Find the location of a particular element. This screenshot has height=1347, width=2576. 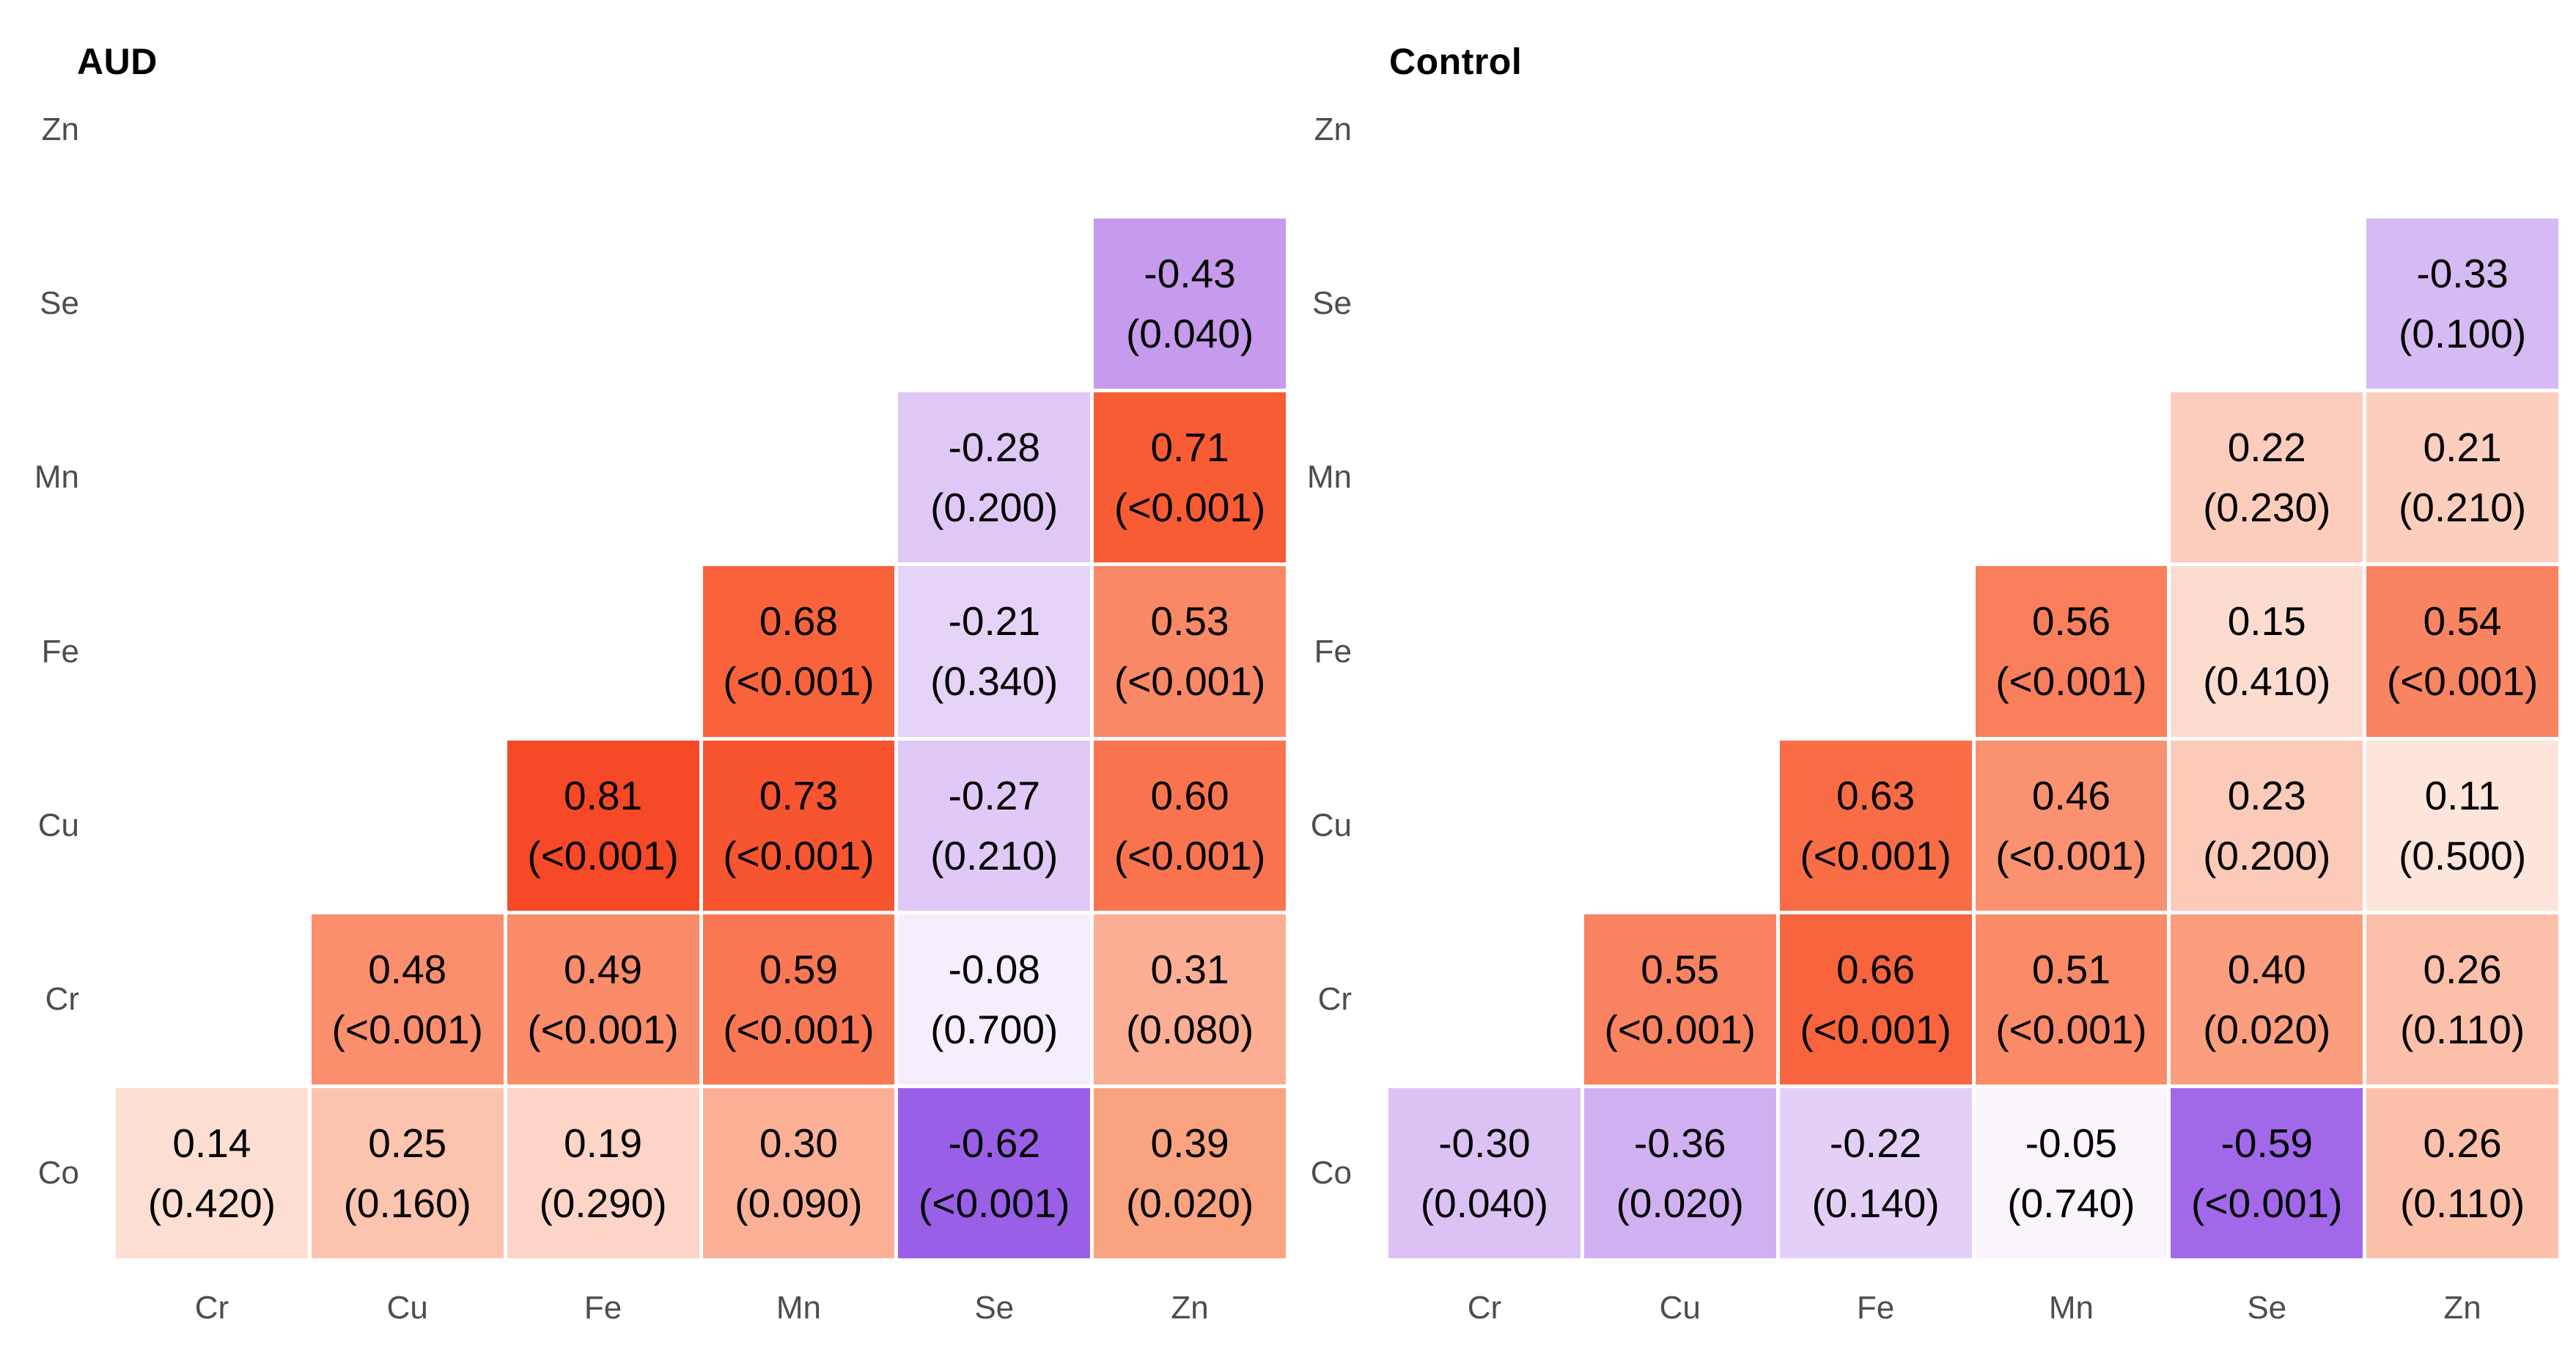

correlation-value: 0.25 is located at coordinates (407, 1143).